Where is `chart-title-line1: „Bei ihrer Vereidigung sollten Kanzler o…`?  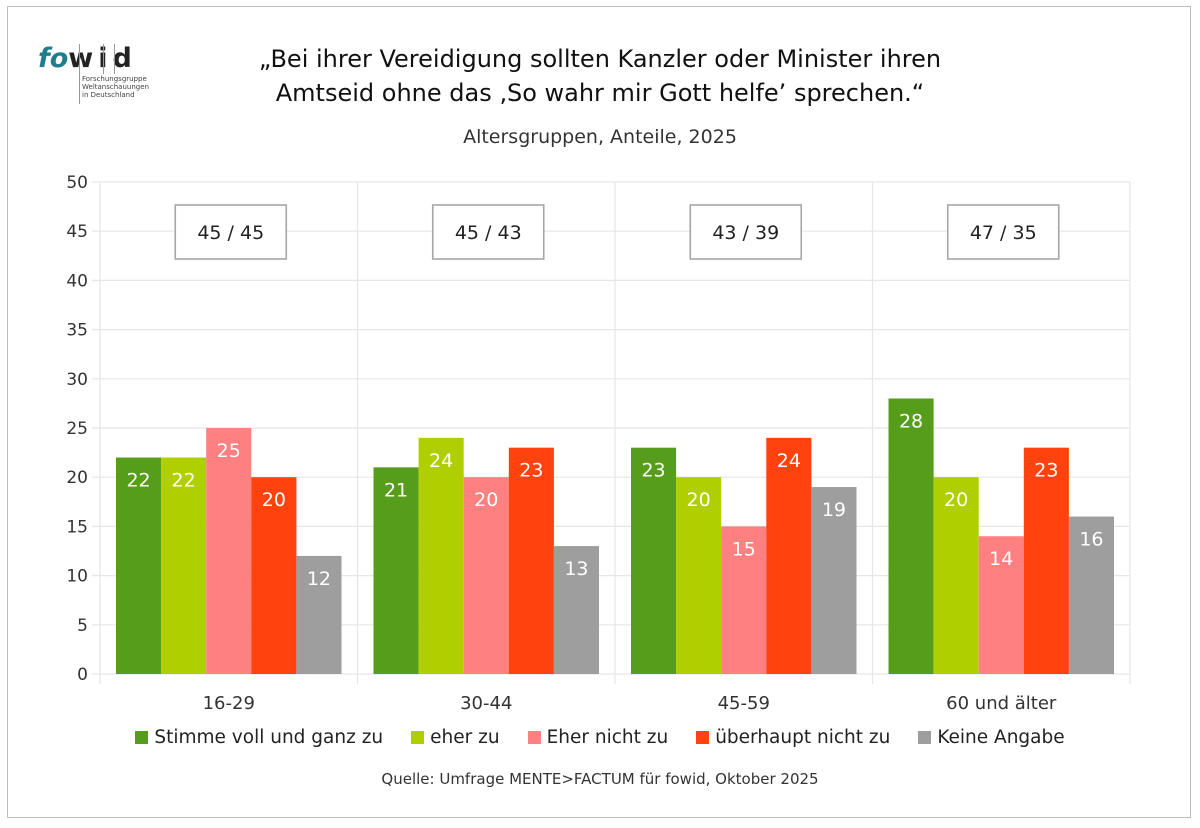 chart-title-line1: „Bei ihrer Vereidigung sollten Kanzler o… is located at coordinates (600, 59).